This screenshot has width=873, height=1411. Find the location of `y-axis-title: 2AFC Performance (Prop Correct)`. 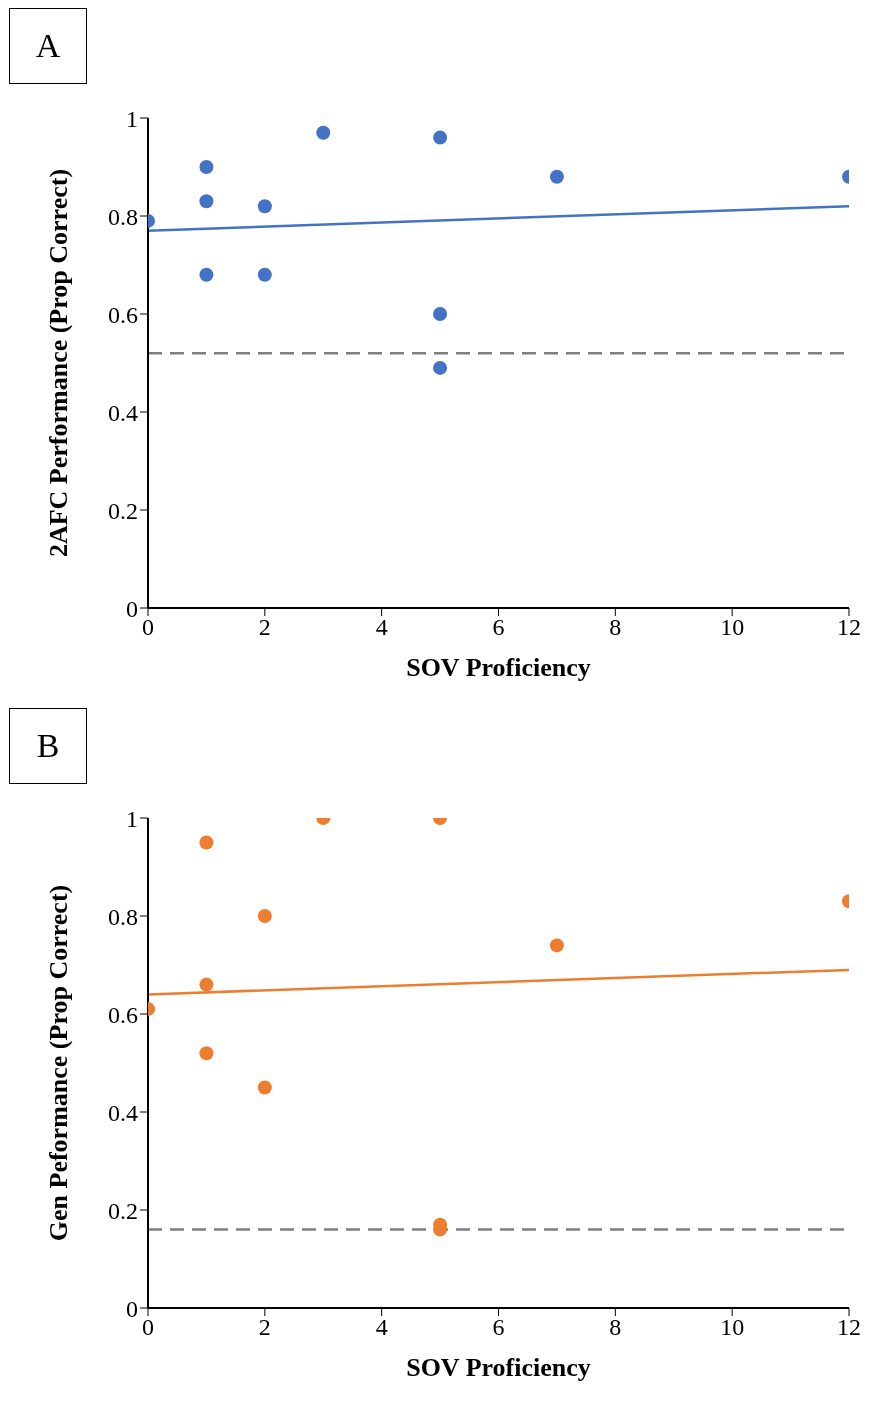

y-axis-title: 2AFC Performance (Prop Correct) is located at coordinates (59, 363).